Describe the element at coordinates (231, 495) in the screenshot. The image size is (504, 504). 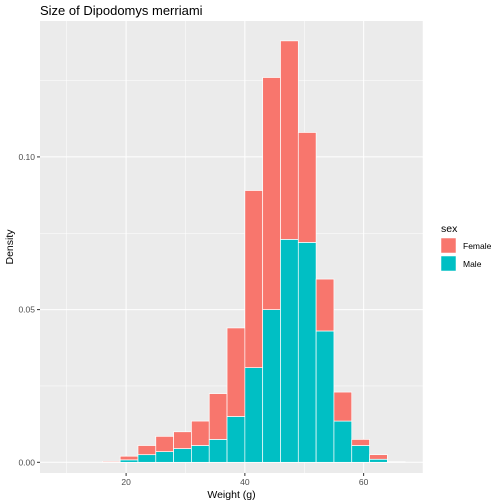
I see `x-axis-label: Weight (g)` at that location.